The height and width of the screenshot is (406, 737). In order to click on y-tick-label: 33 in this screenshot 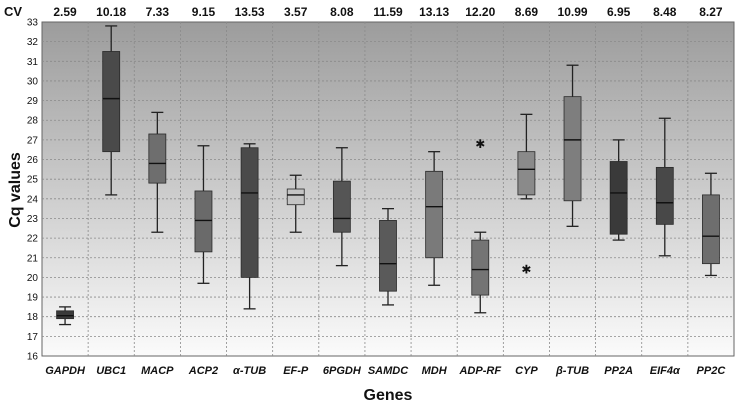, I will do `click(33, 23)`.